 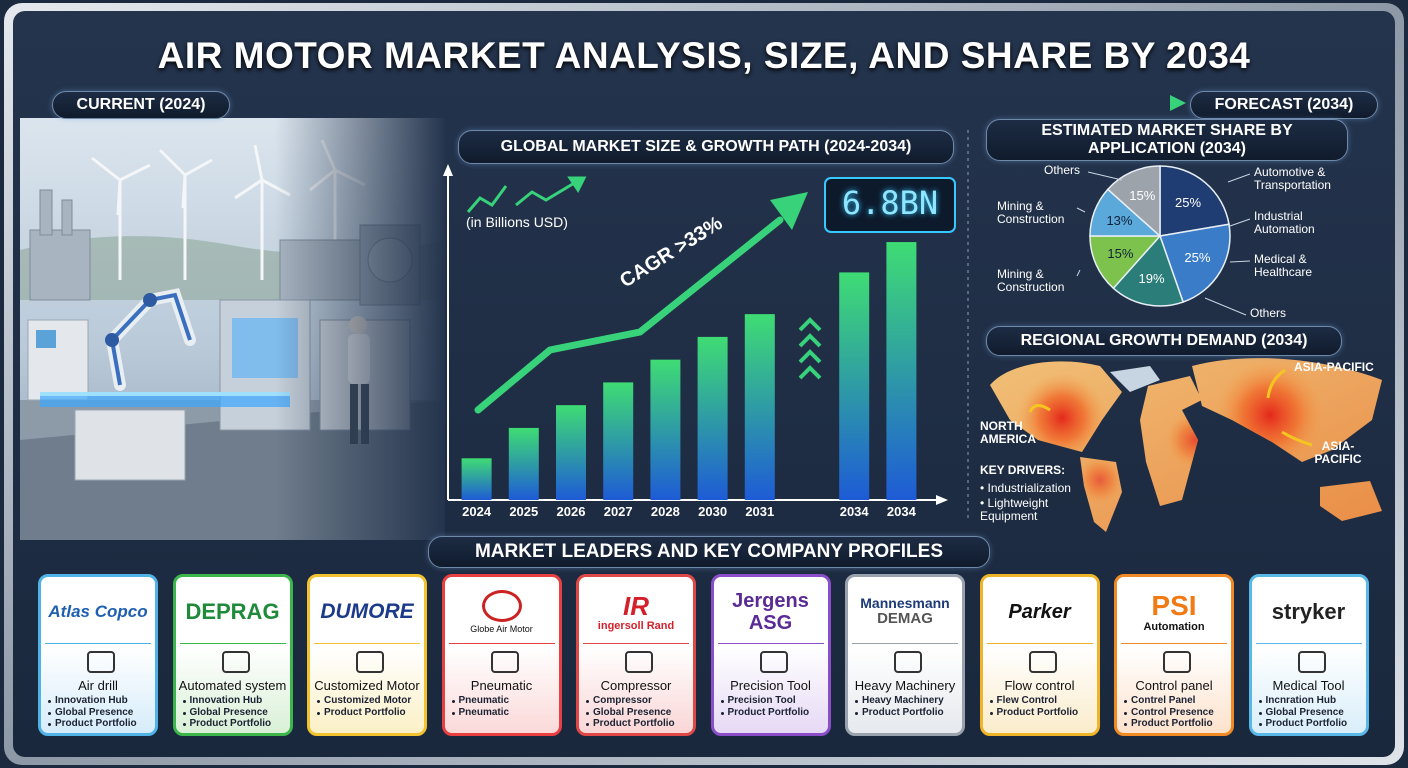 I want to click on company-logo: Mannesmann, so click(x=905, y=603).